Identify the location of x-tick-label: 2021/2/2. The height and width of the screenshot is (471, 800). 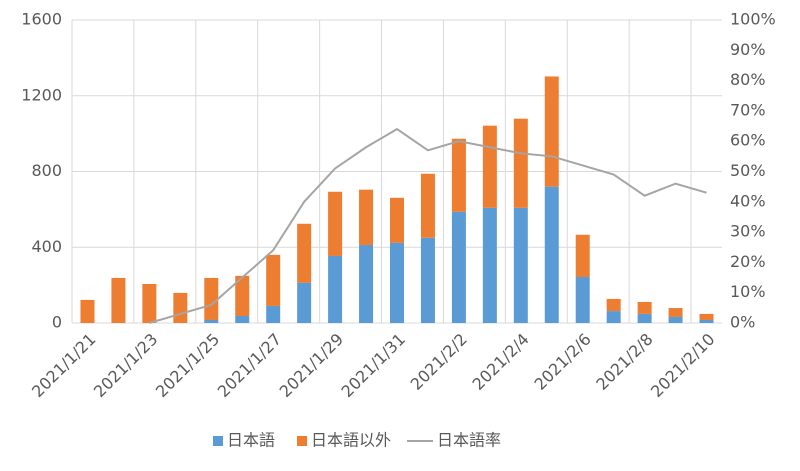
(439, 362).